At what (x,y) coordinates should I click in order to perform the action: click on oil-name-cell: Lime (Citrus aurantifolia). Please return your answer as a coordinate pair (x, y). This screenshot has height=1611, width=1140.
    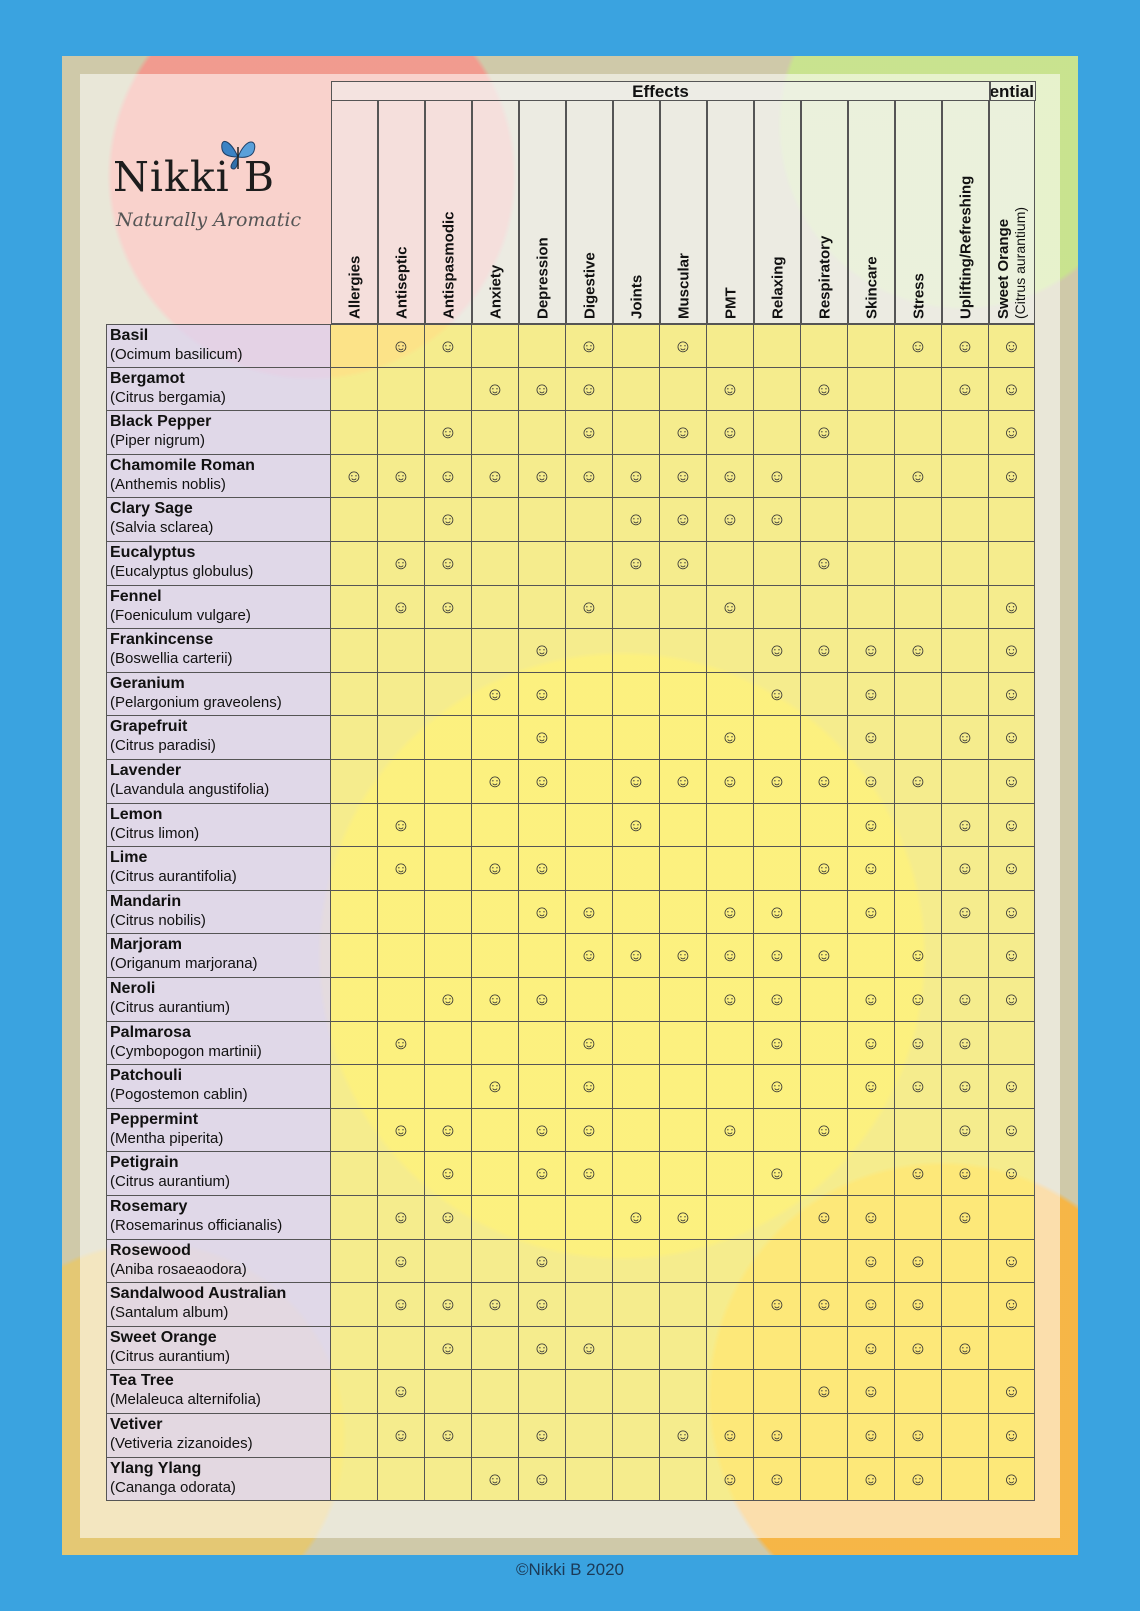
    Looking at the image, I should click on (218, 869).